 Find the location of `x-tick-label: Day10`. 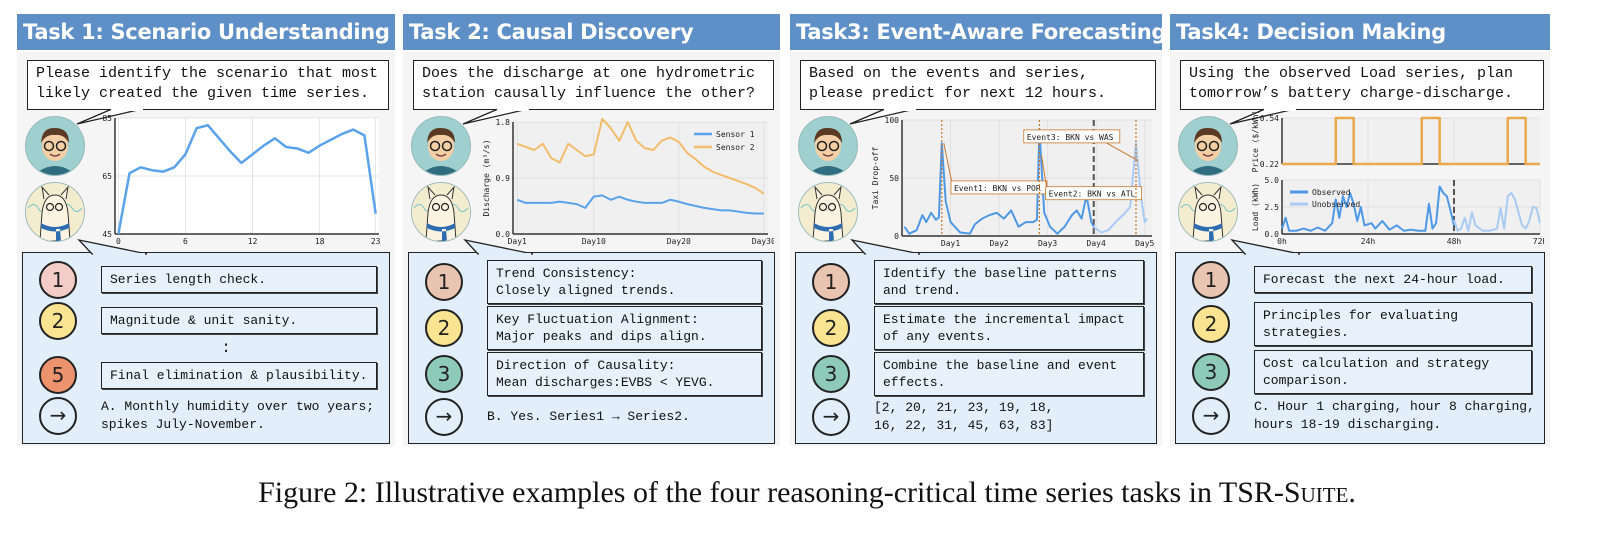

x-tick-label: Day10 is located at coordinates (594, 241).